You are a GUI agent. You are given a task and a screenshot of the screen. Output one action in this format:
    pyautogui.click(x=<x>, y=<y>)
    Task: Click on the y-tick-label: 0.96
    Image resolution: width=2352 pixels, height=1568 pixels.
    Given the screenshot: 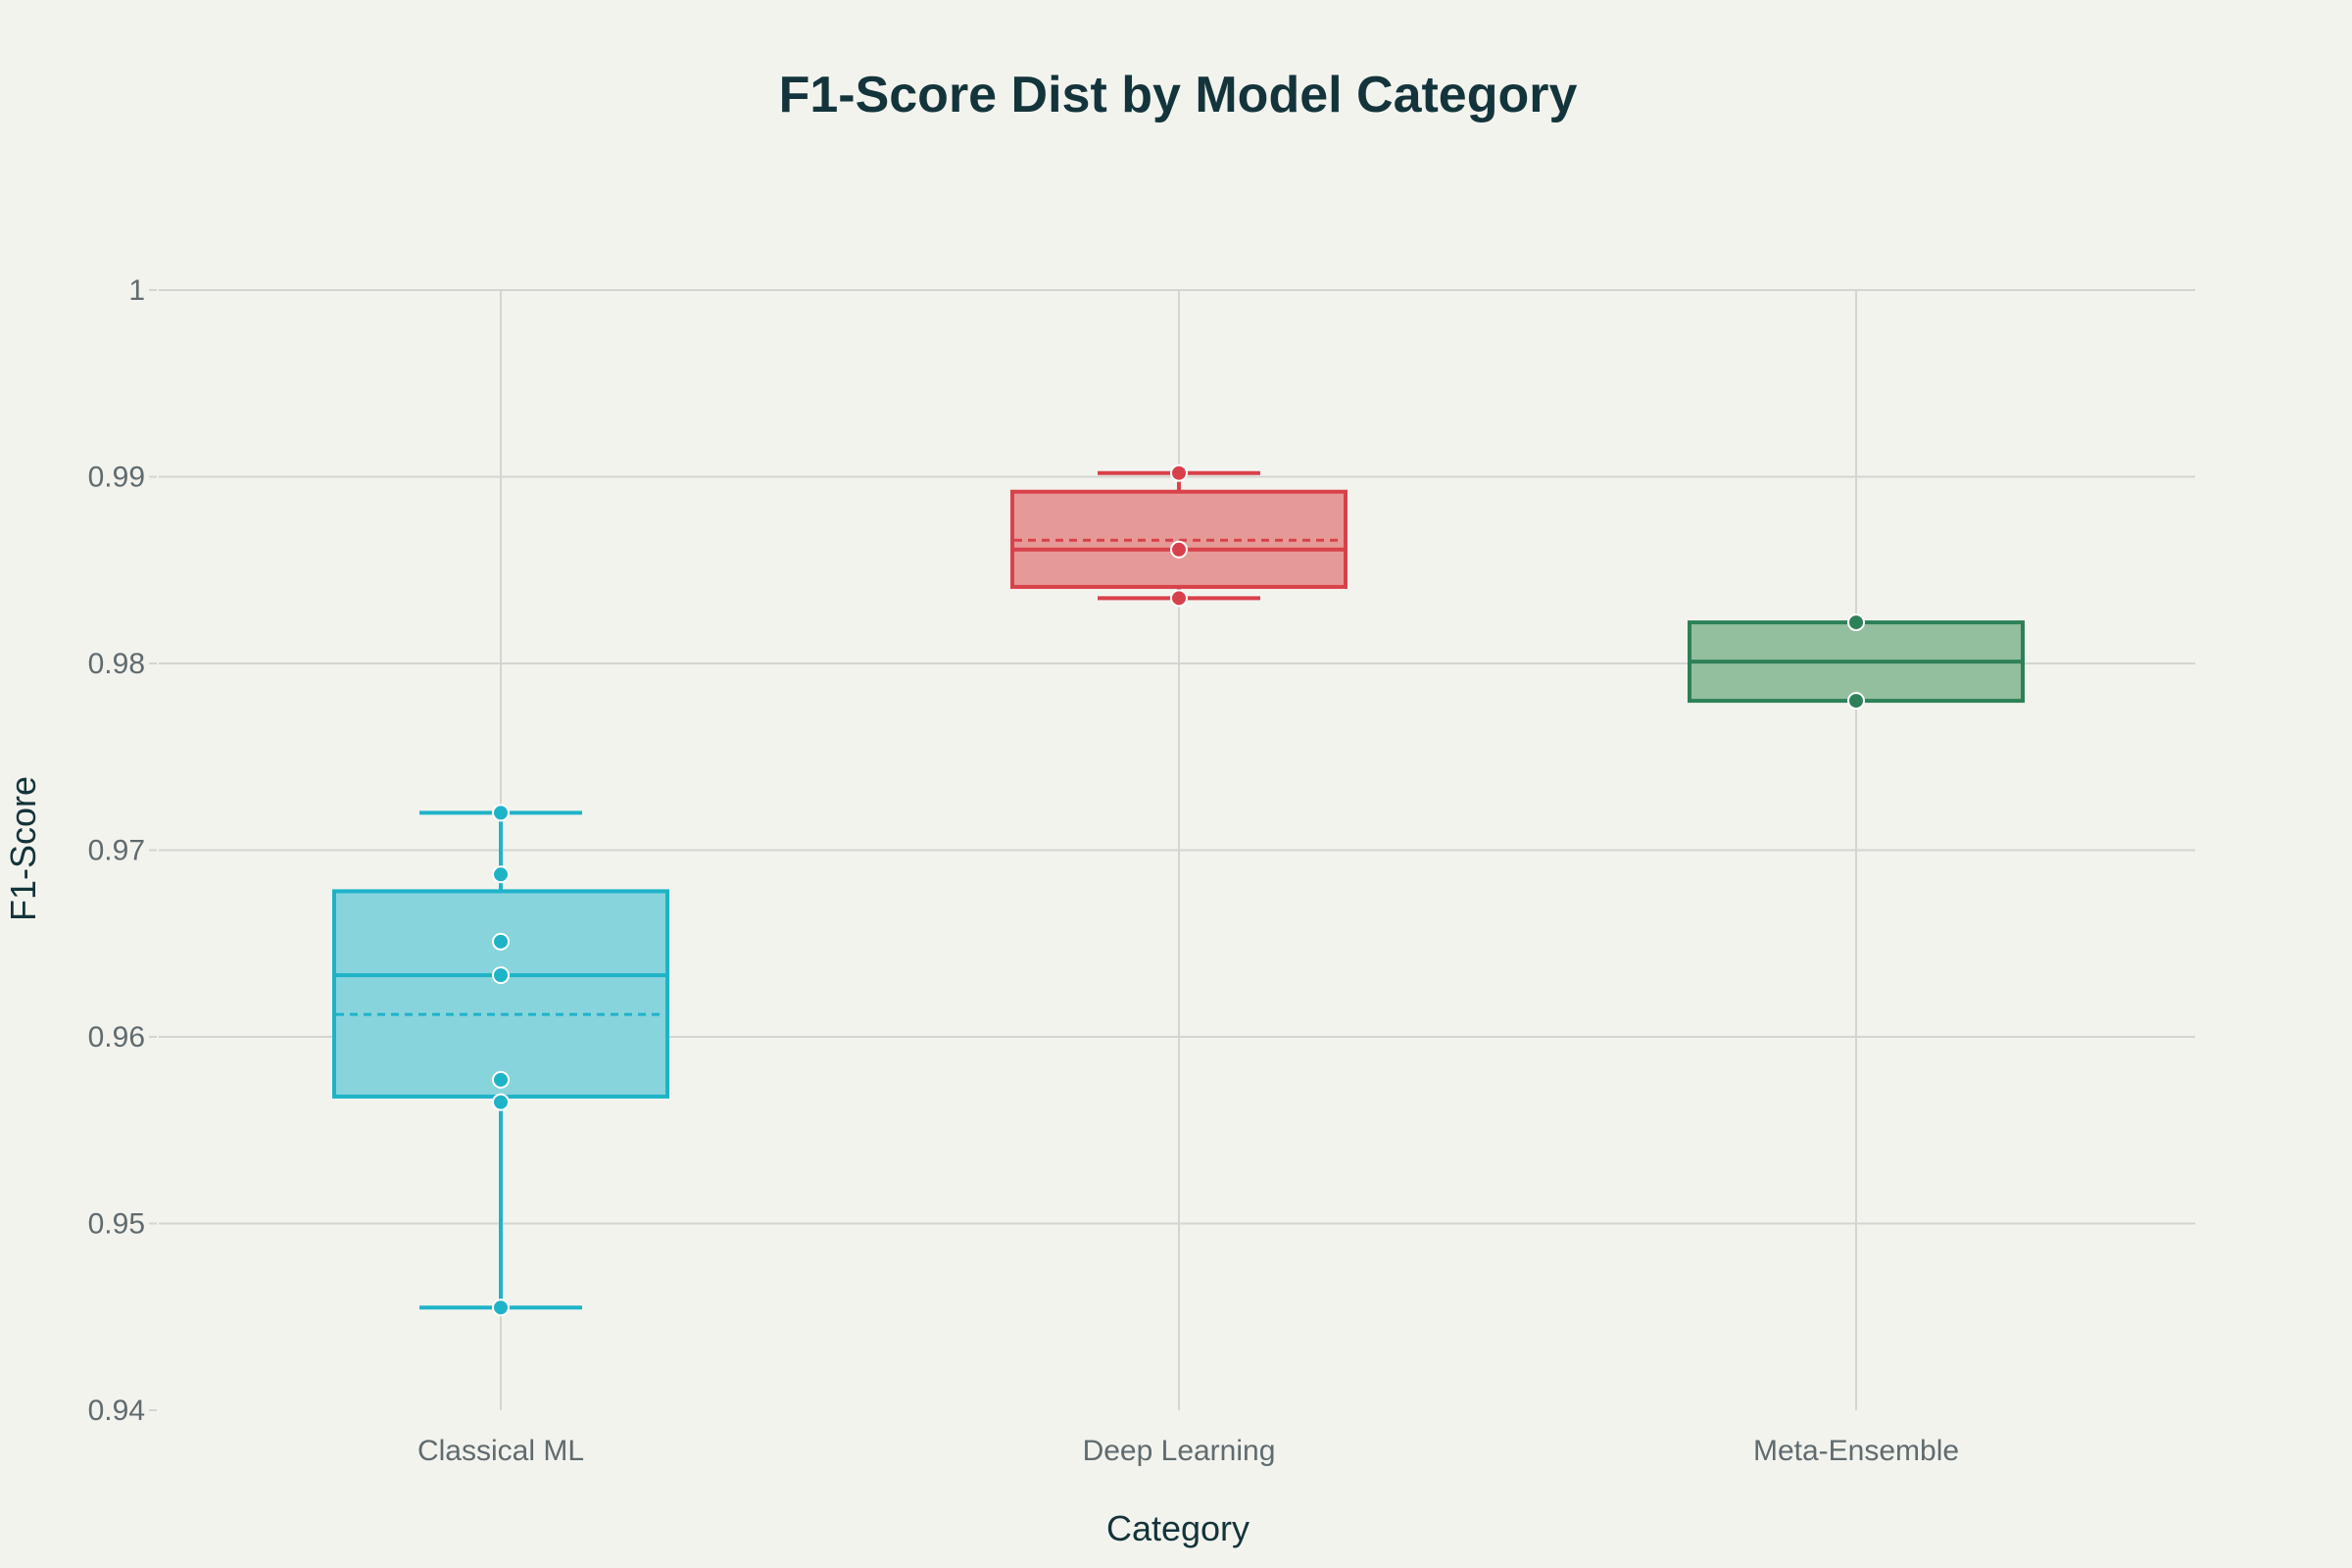 What is the action you would take?
    pyautogui.click(x=116, y=1037)
    